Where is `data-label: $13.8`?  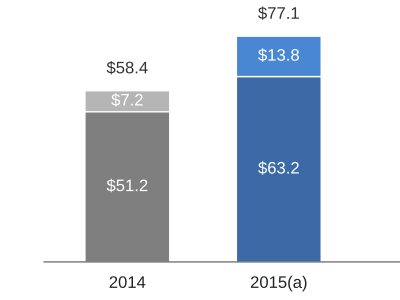
data-label: $13.8 is located at coordinates (278, 55).